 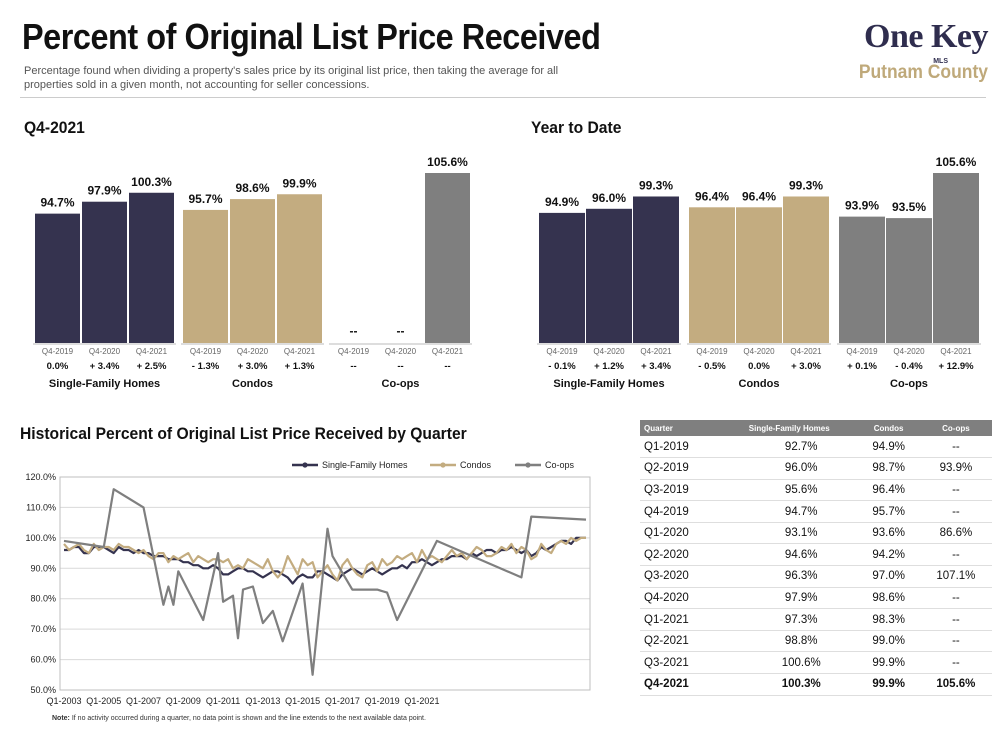 What do you see at coordinates (680, 533) in the screenshot?
I see `cell-quarter: Q1-2020` at bounding box center [680, 533].